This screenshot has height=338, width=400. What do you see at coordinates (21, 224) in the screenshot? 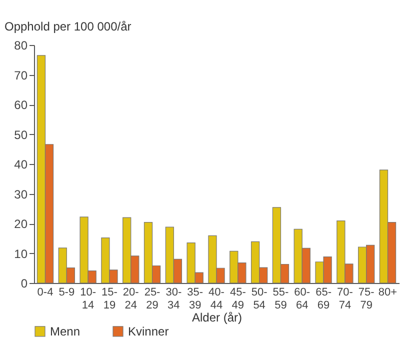
I see `y-tick-label: 20` at bounding box center [21, 224].